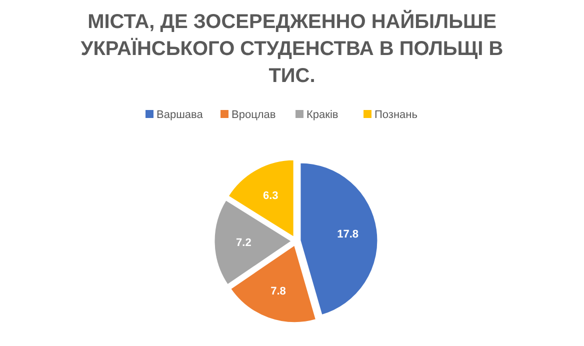 The height and width of the screenshot is (346, 584). I want to click on legend-label: Познань, so click(396, 115).